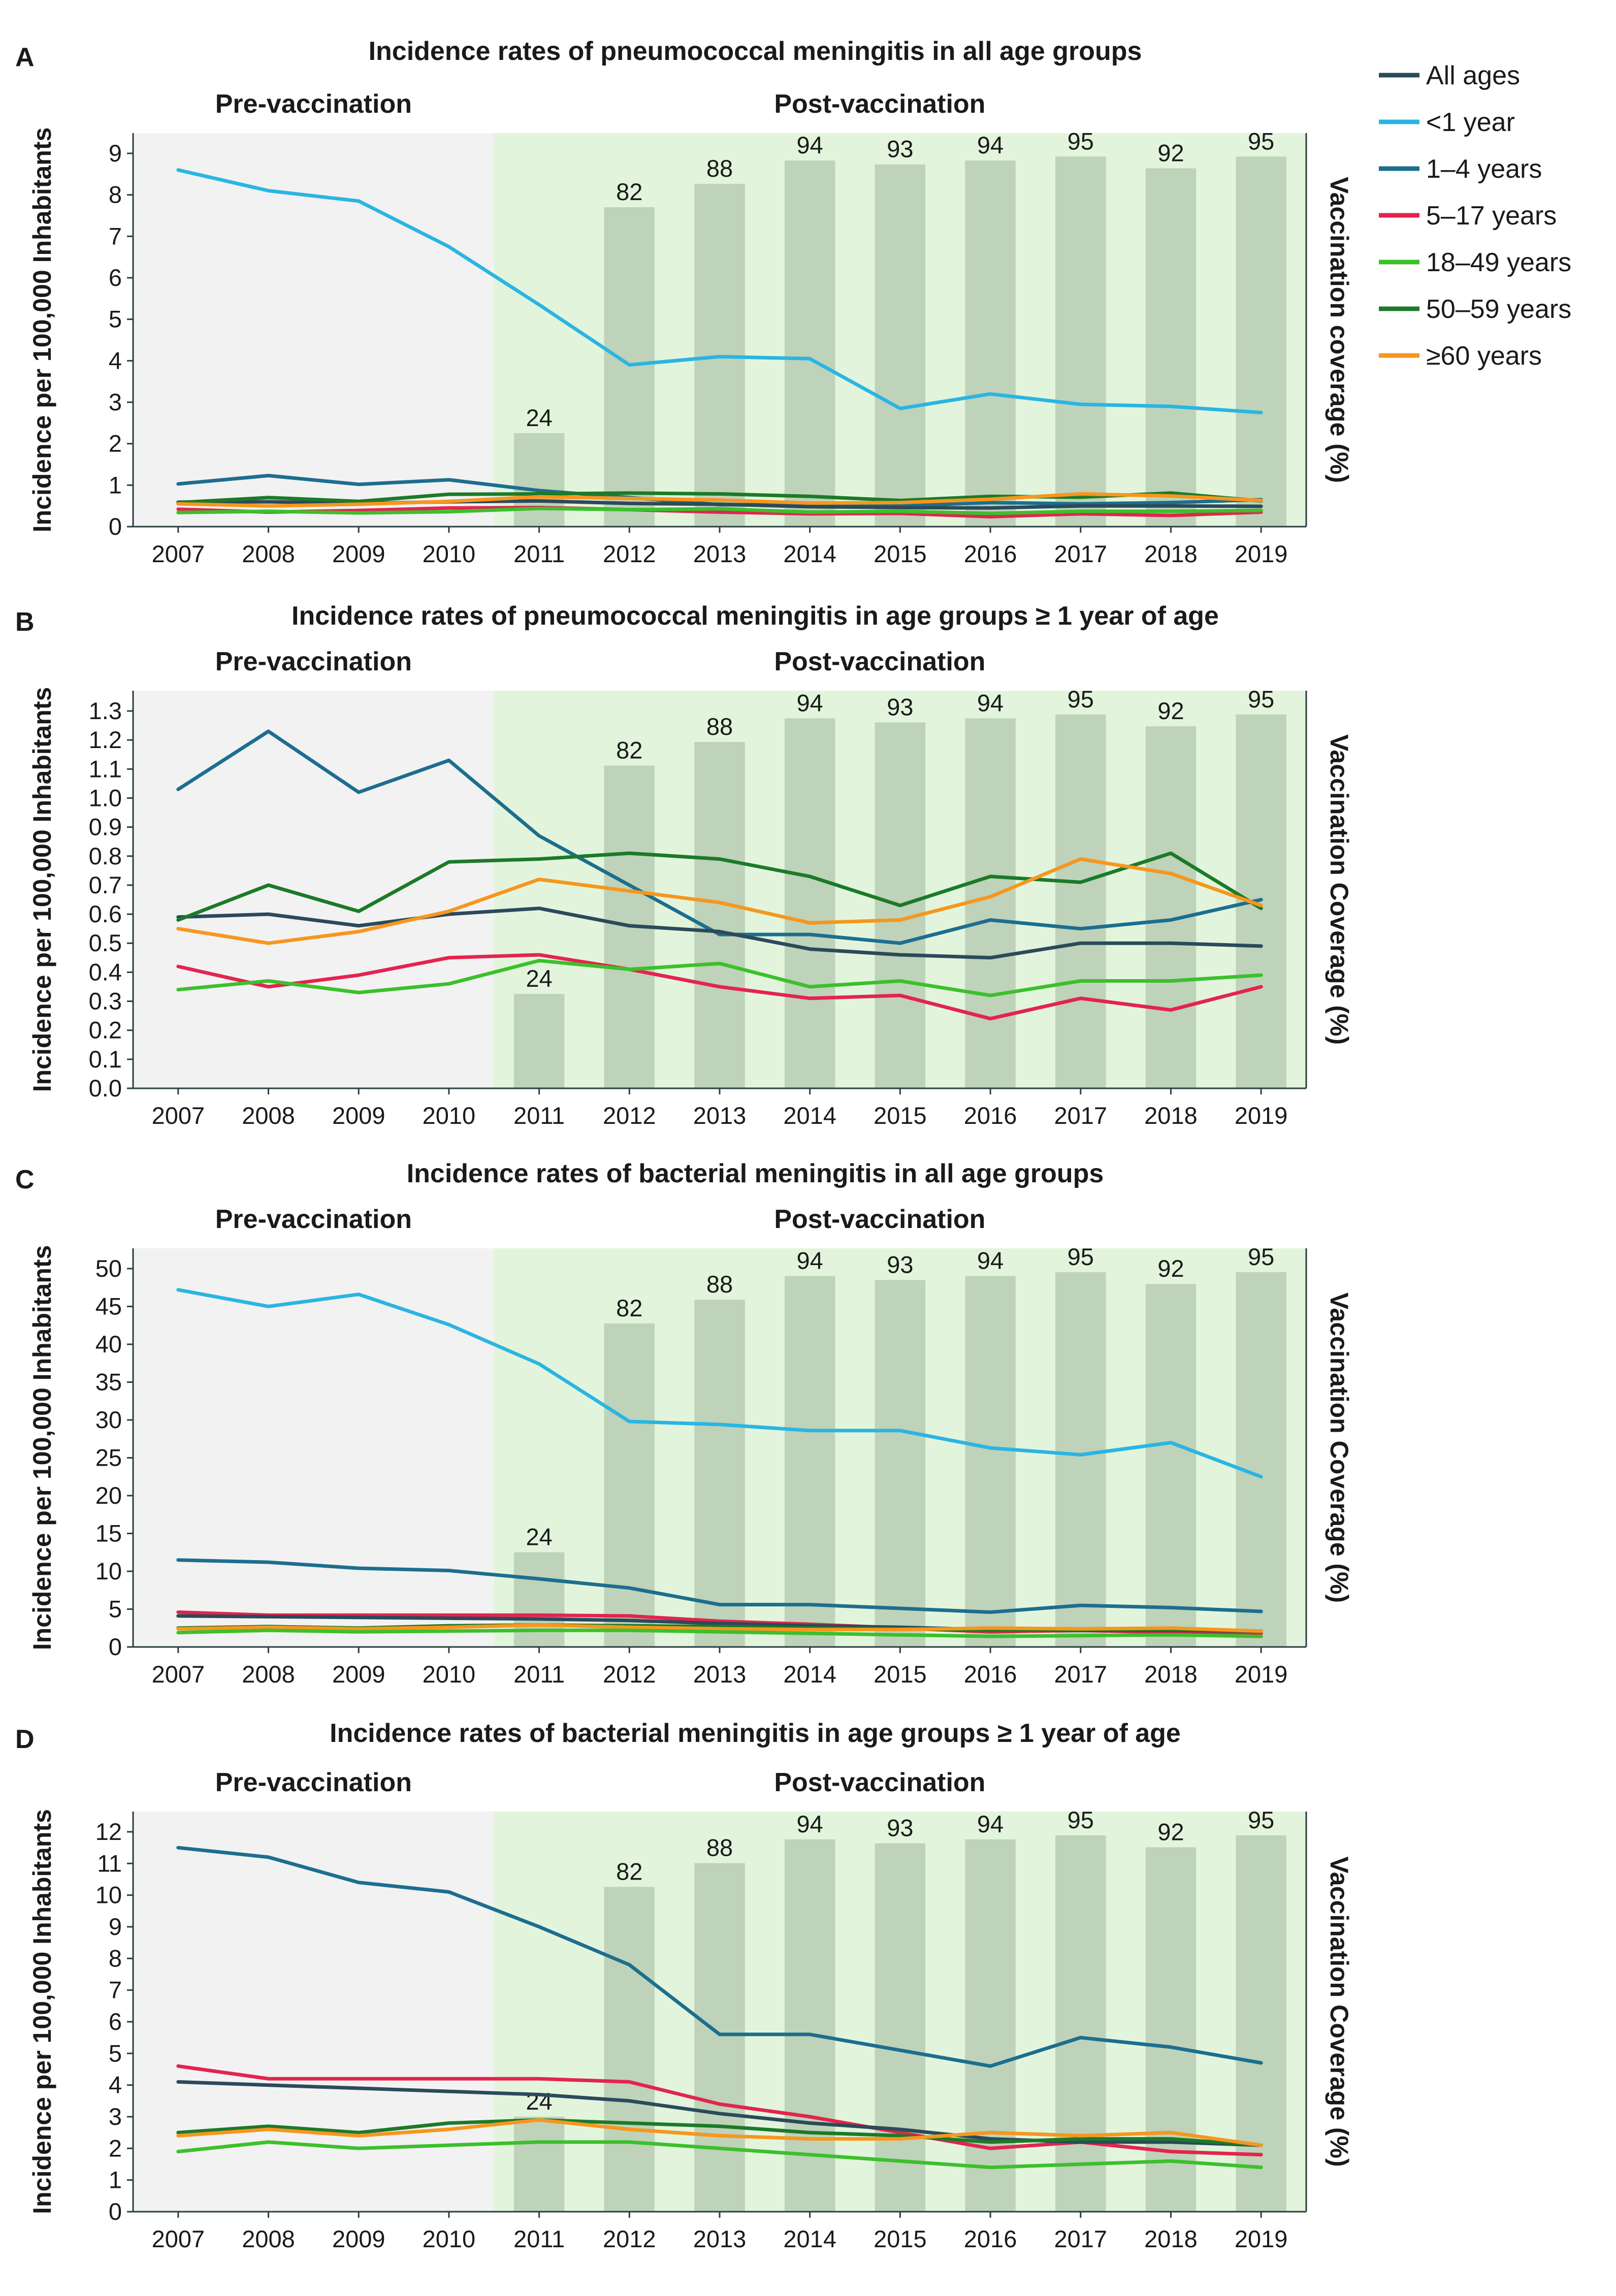 The image size is (1616, 2296). What do you see at coordinates (450, 553) in the screenshot?
I see `x-tick-label: 2010` at bounding box center [450, 553].